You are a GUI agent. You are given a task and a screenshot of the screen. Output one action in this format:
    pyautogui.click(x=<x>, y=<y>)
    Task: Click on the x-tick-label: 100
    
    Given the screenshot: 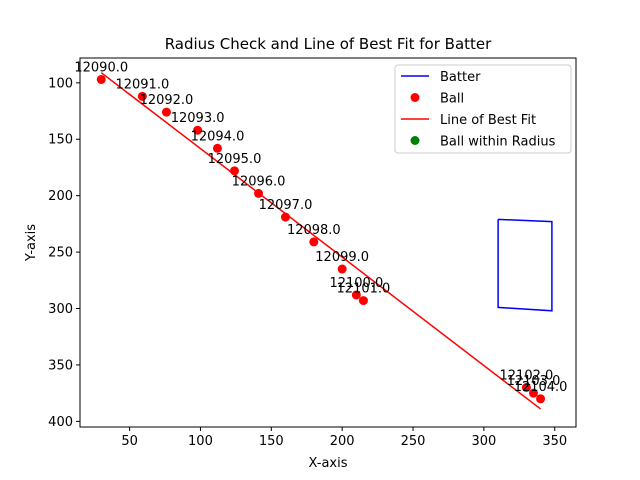 What is the action you would take?
    pyautogui.click(x=200, y=441)
    